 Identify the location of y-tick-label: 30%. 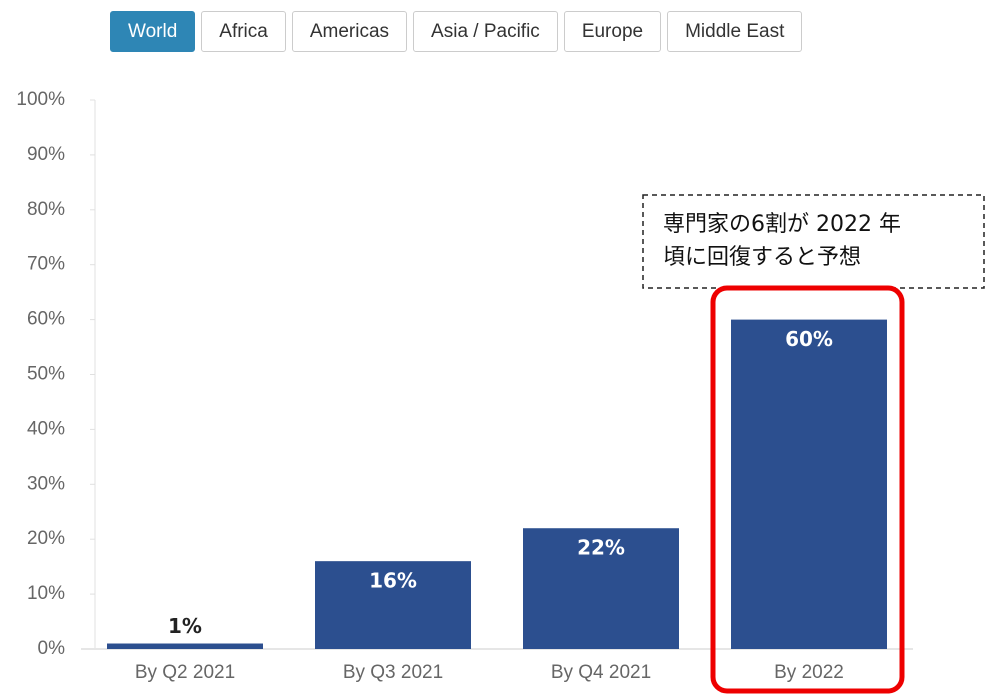
(46, 483).